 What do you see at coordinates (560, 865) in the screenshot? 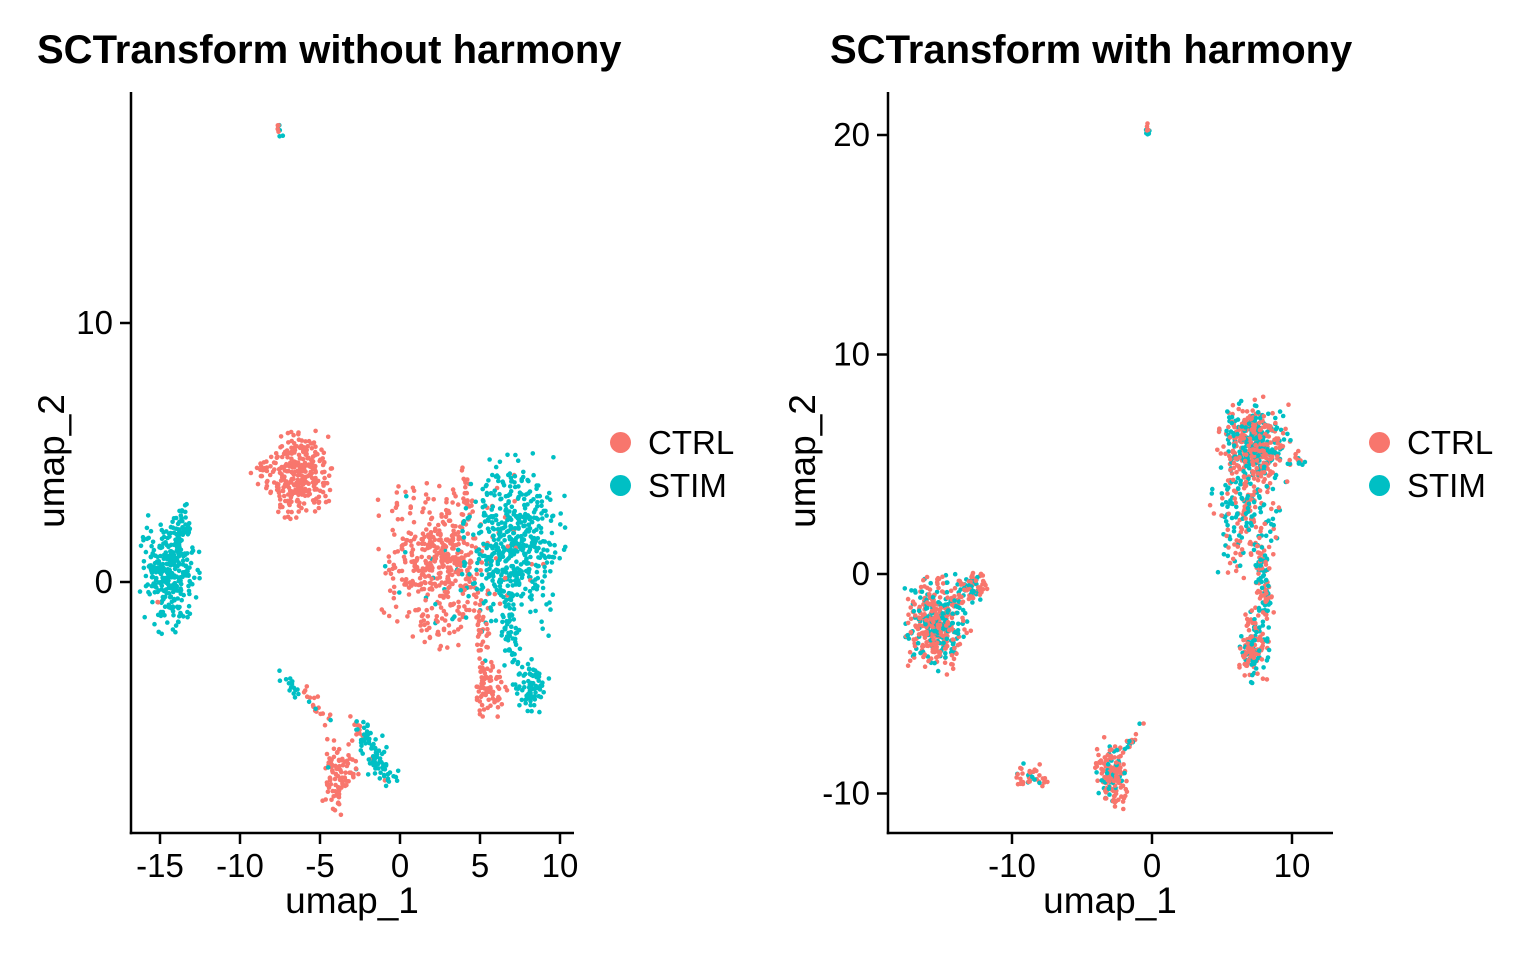
I see `x-tick-label: 10` at bounding box center [560, 865].